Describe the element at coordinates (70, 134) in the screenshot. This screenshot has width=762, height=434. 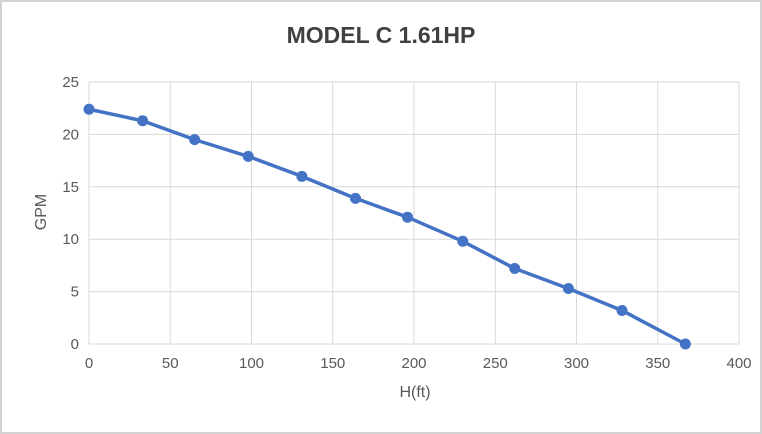
I see `y-tick-label: 20` at that location.